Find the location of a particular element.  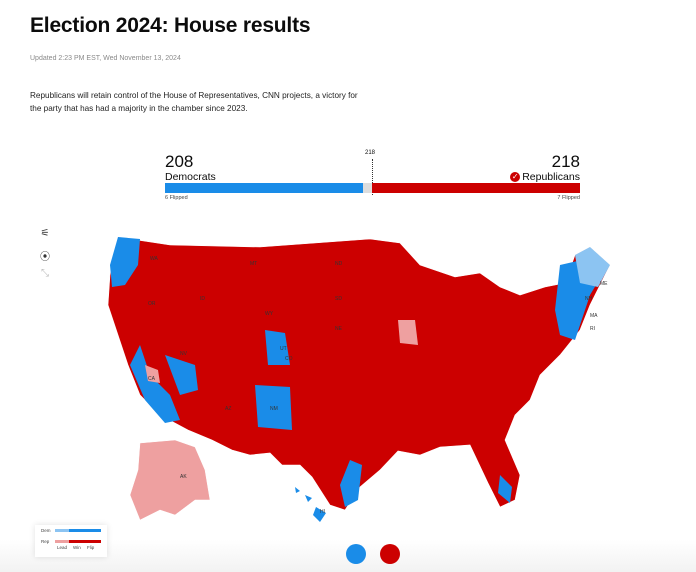

winner-check-icon: ✓ is located at coordinates (515, 177).